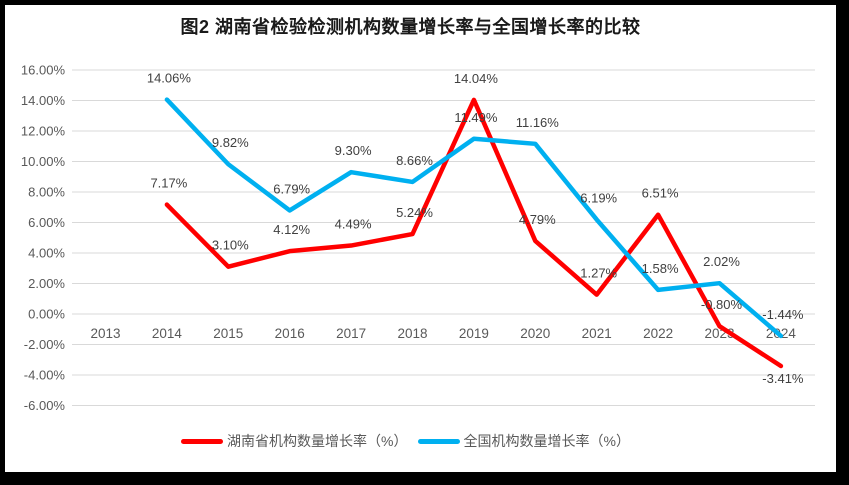 This screenshot has width=849, height=485. What do you see at coordinates (476, 117) in the screenshot?
I see `data-label: 11.49%` at bounding box center [476, 117].